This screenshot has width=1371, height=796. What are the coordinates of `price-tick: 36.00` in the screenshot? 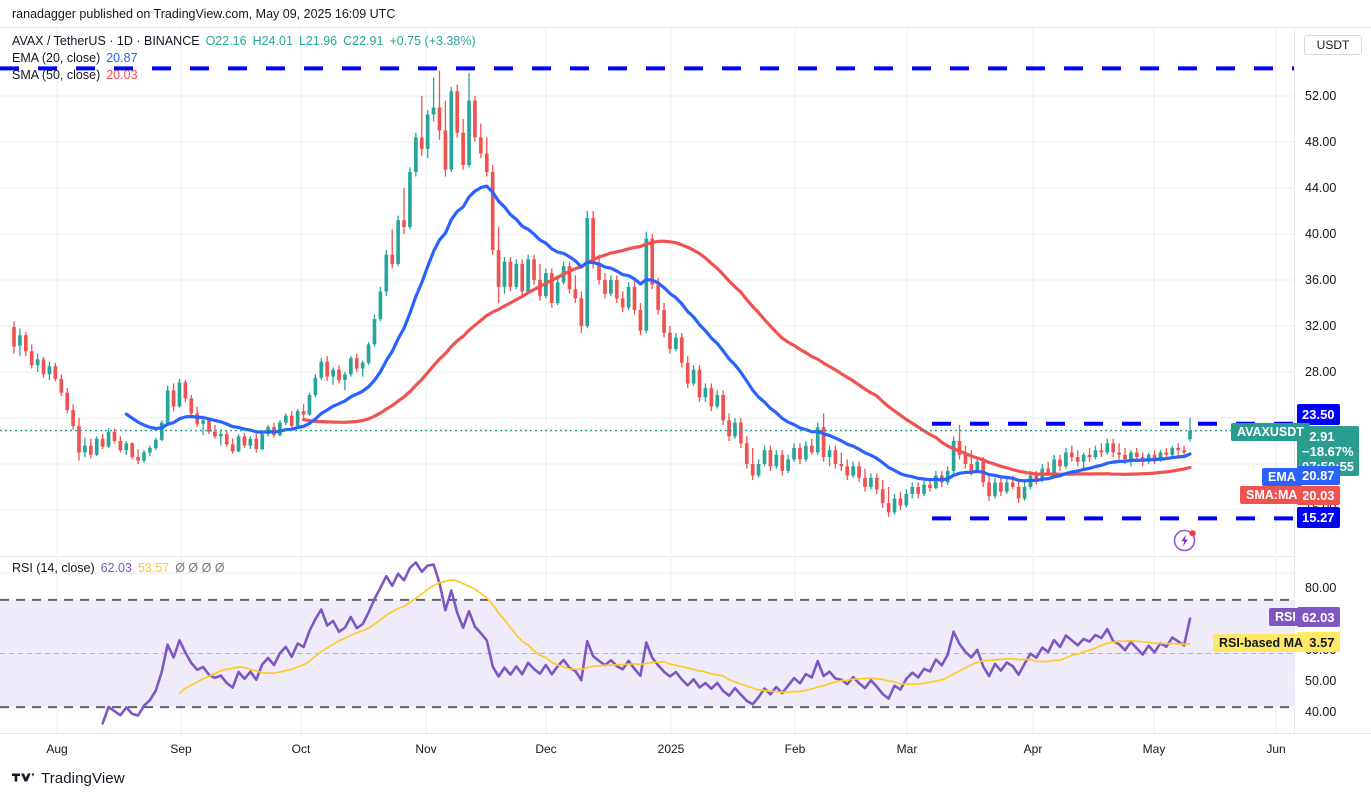 It's located at (1321, 280).